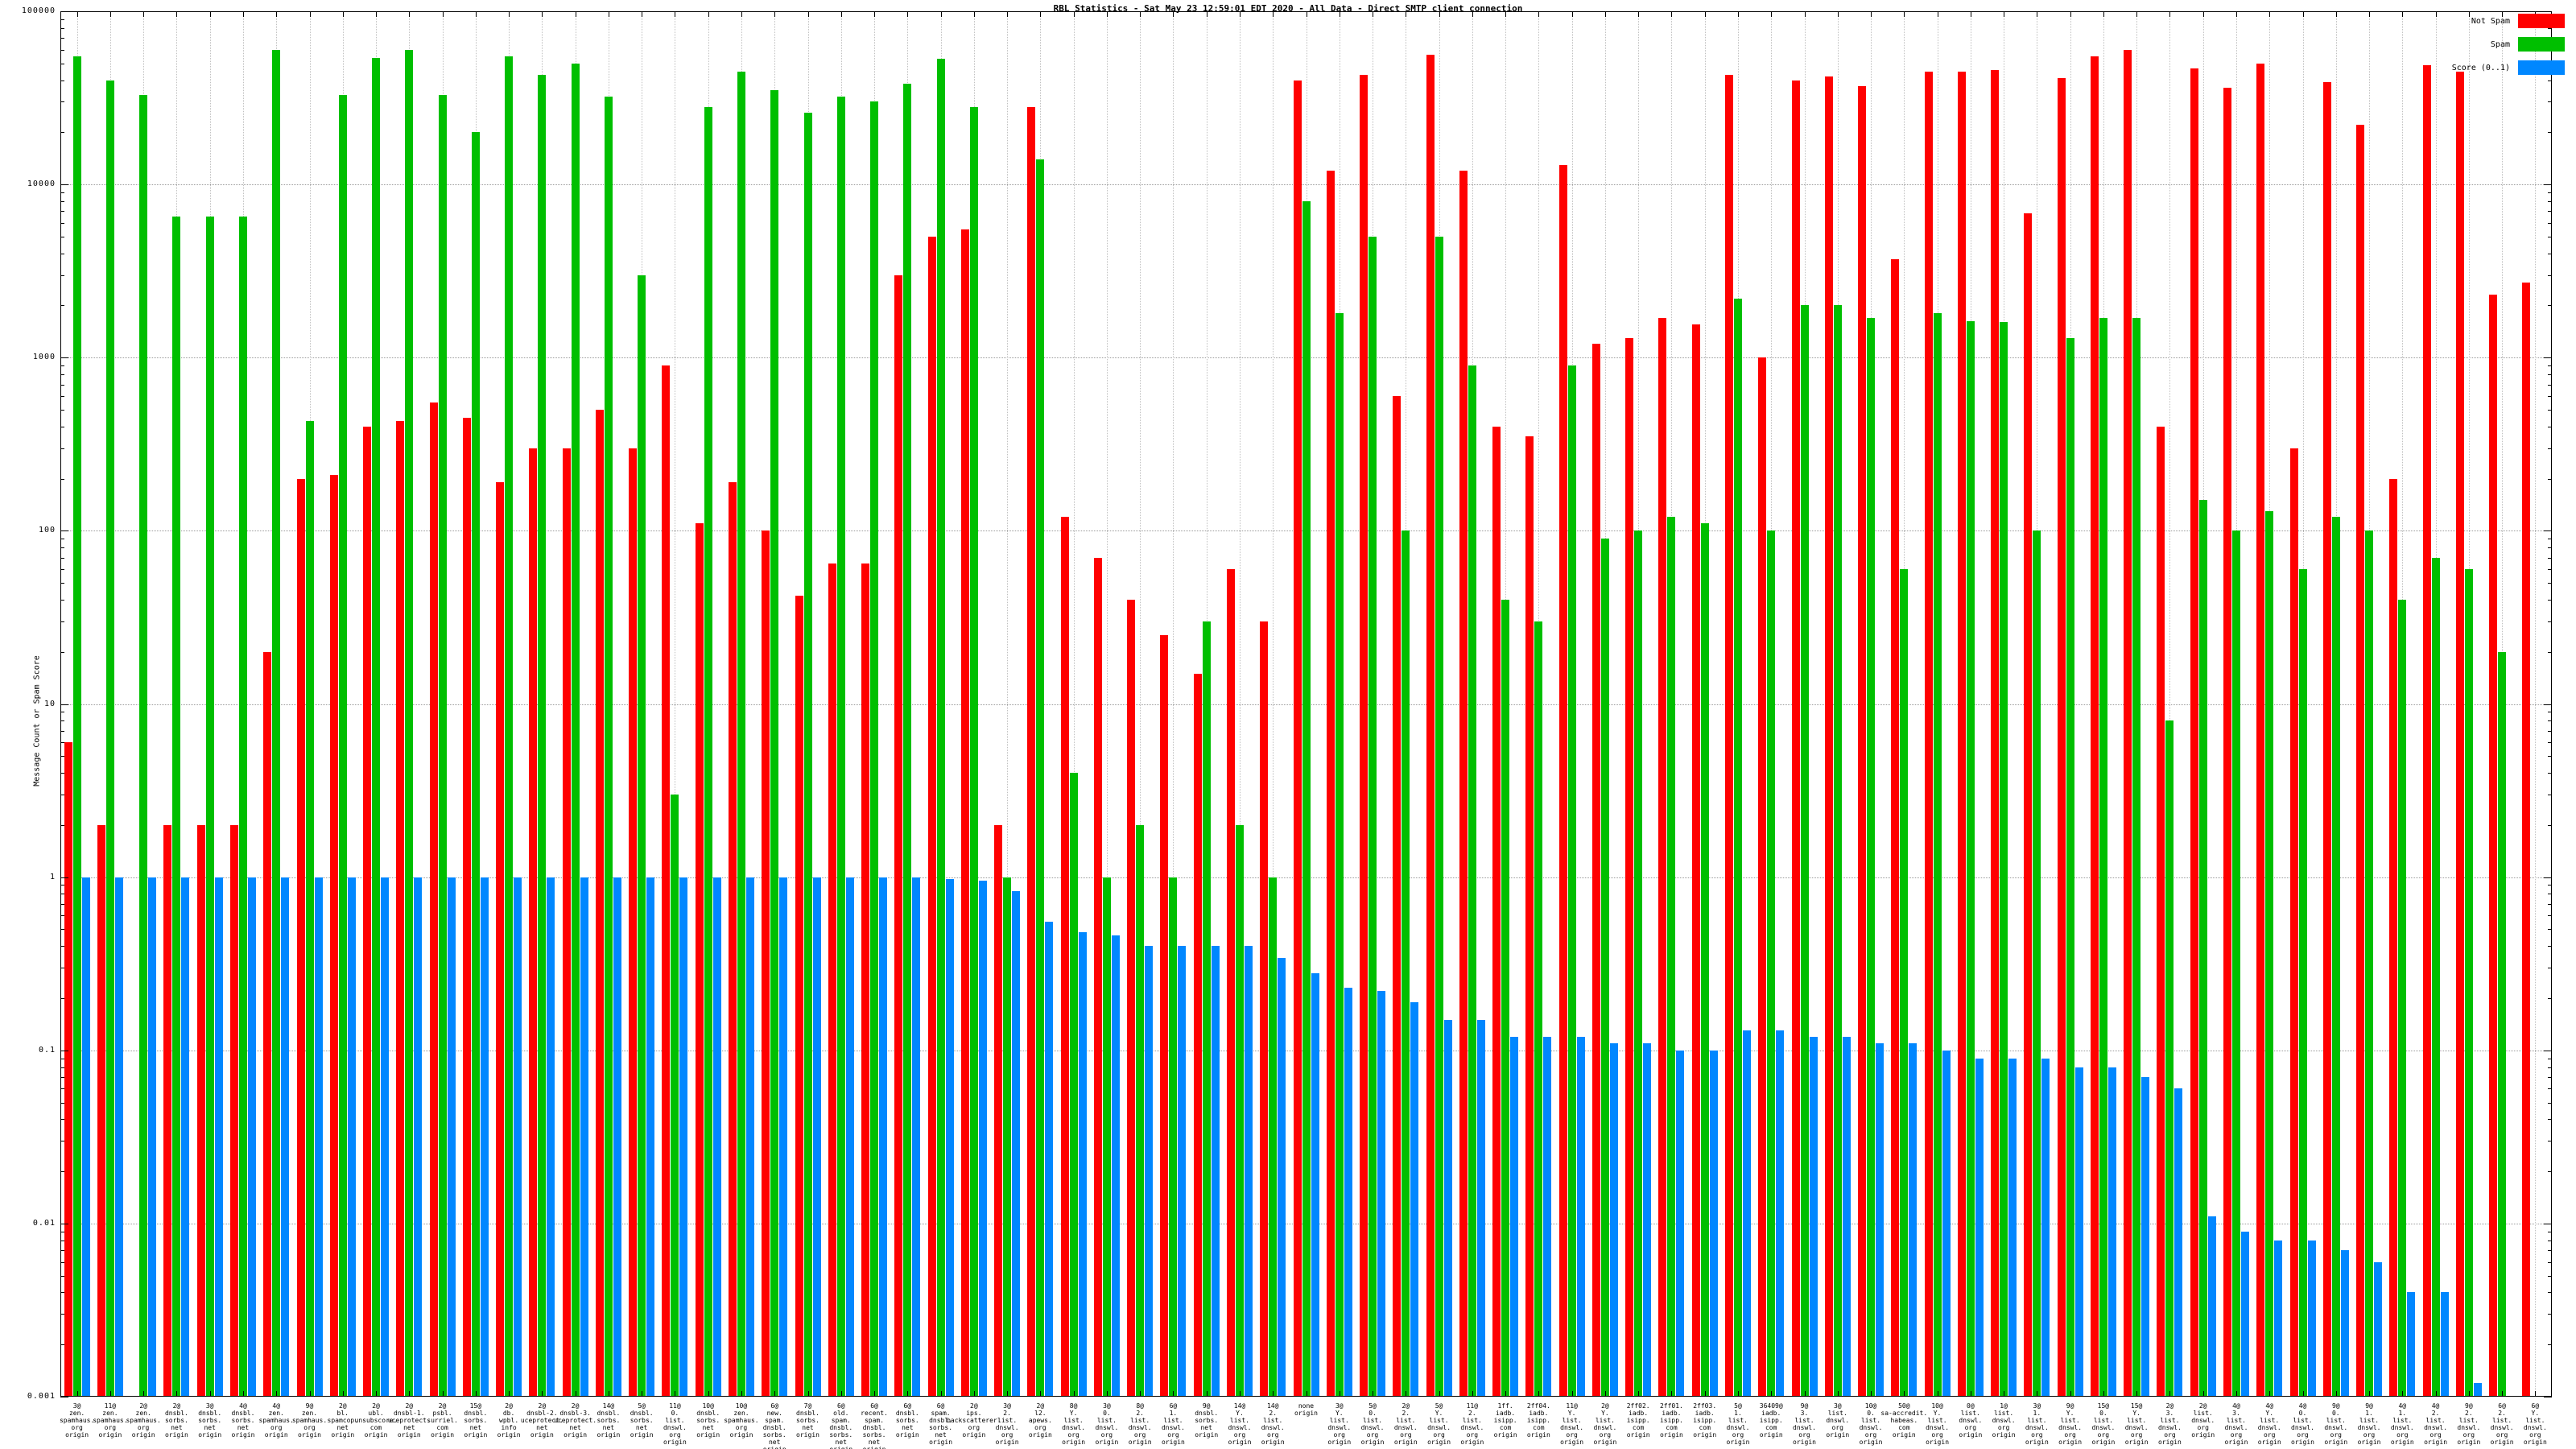 This screenshot has height=1449, width=2576. I want to click on x-tick-label: 2@ dnsbl-3. uceprotect. net origin, so click(575, 1420).